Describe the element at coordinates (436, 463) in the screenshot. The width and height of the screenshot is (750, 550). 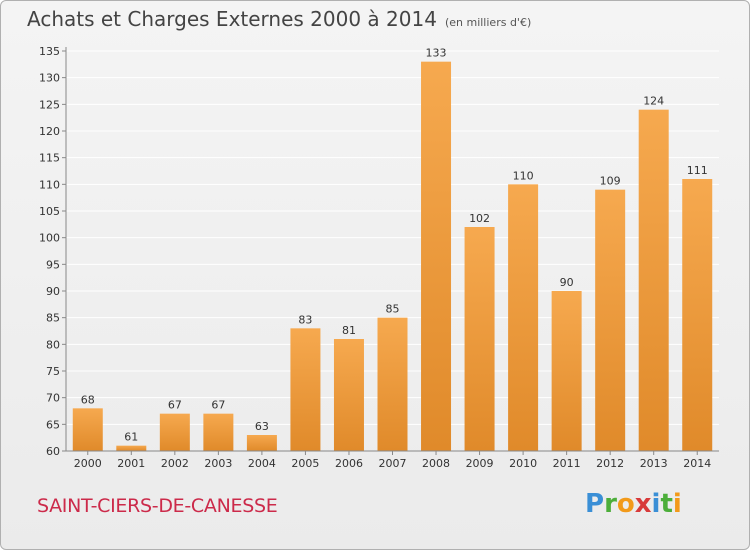
I see `x-tick-label-2008: 2008` at that location.